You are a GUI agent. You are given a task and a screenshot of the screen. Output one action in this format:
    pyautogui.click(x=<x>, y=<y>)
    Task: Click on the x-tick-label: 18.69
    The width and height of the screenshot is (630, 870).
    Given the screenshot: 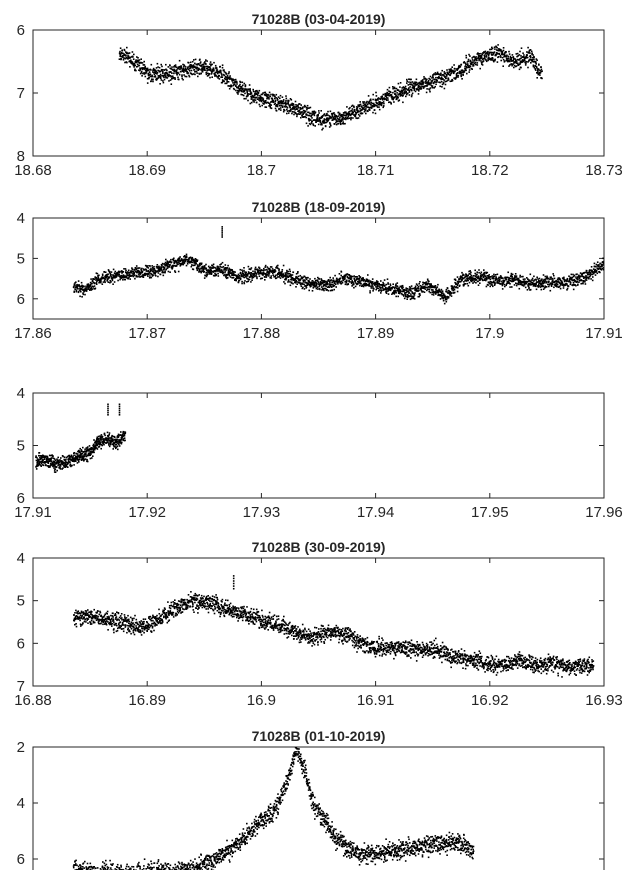 What is the action you would take?
    pyautogui.click(x=147, y=170)
    